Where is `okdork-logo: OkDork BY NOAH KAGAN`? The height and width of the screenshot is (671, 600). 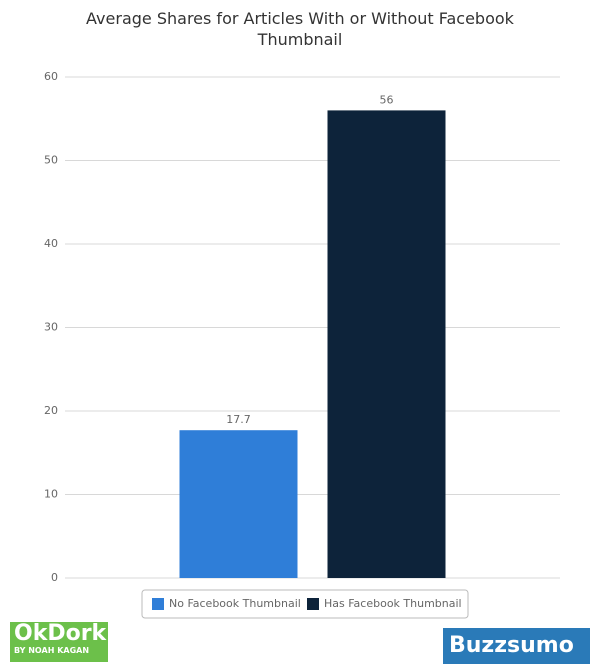
okdork-logo: OkDork BY NOAH KAGAN is located at coordinates (59, 642).